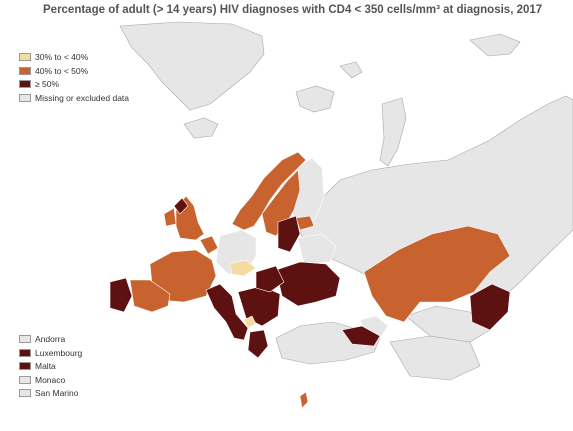 This screenshot has height=431, width=573. What do you see at coordinates (181, 206) in the screenshot?
I see `scotland-region` at bounding box center [181, 206].